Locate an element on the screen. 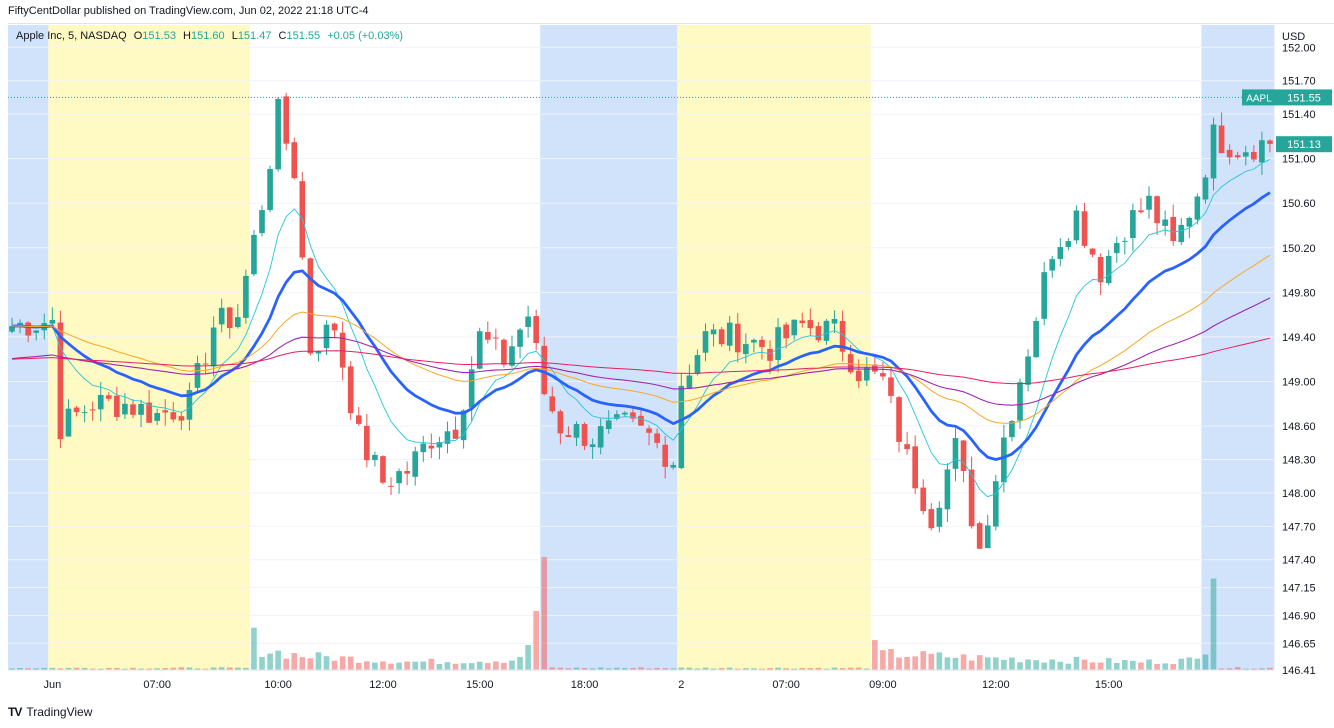 The height and width of the screenshot is (728, 1334). legend-high-label: H is located at coordinates (187, 36).